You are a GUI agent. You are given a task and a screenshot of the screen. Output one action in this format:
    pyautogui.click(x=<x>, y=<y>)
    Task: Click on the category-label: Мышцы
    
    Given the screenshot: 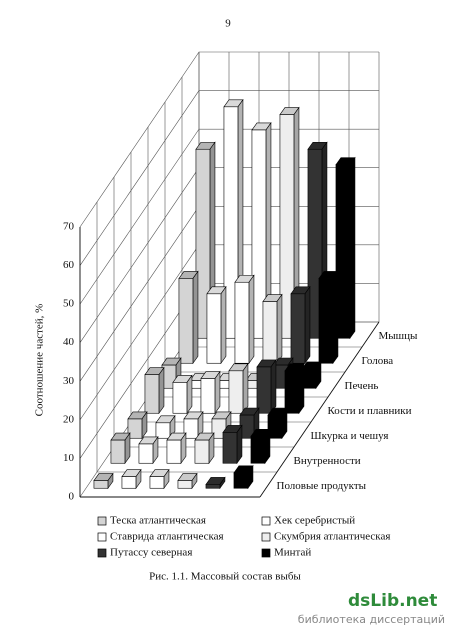 What is the action you would take?
    pyautogui.click(x=399, y=336)
    